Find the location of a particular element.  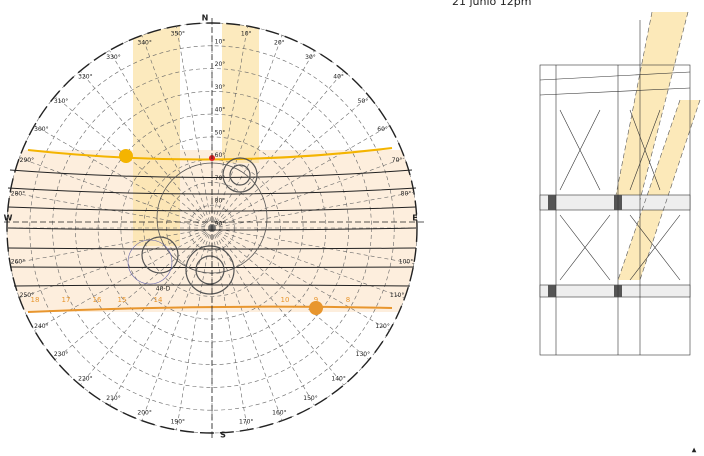

azimuth-label: 200° is located at coordinates (144, 413).